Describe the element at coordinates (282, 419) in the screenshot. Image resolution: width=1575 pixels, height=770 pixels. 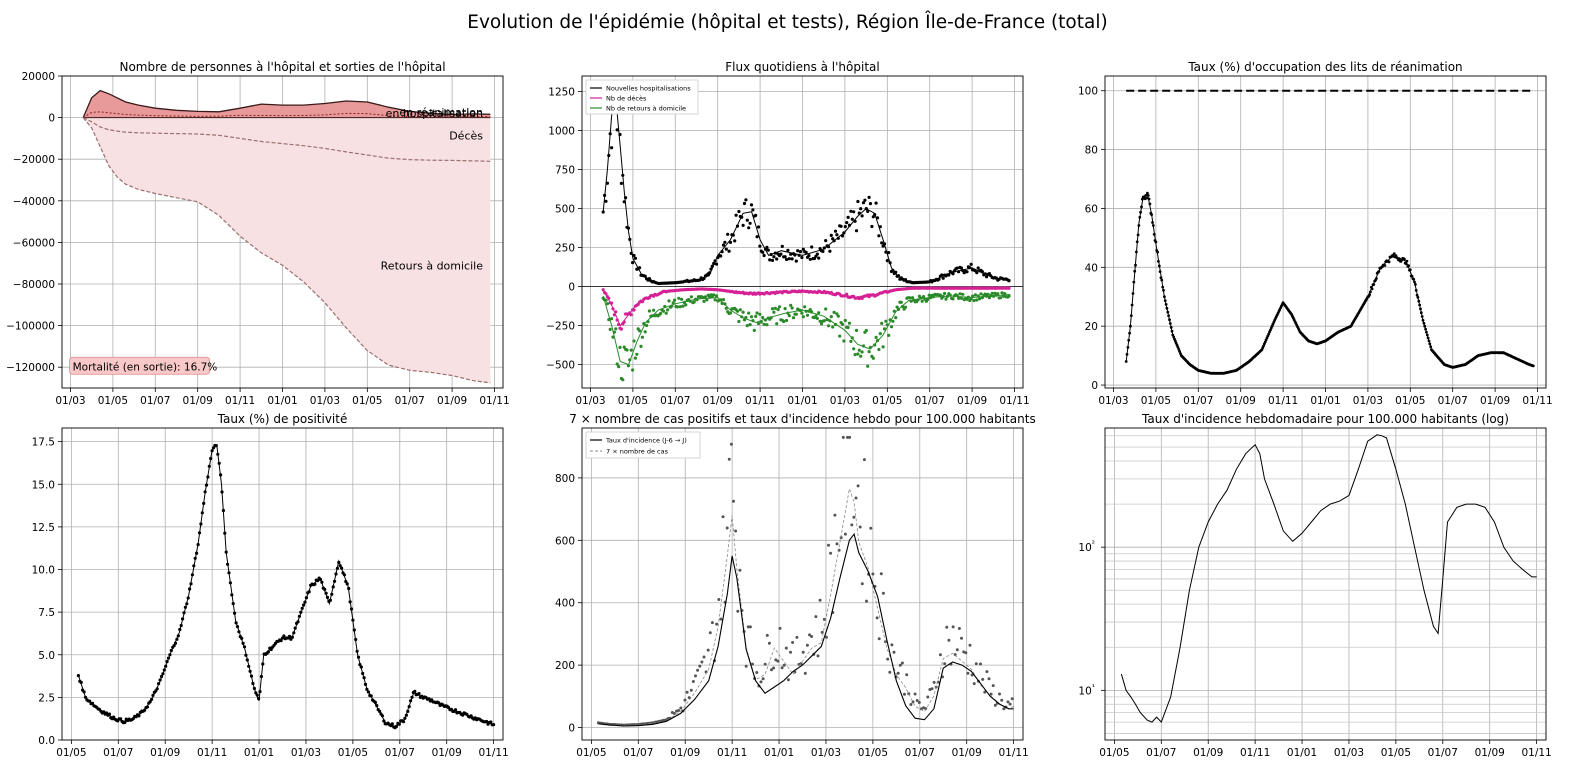
I see `chart-title: Taux (%) de positivité` at that location.